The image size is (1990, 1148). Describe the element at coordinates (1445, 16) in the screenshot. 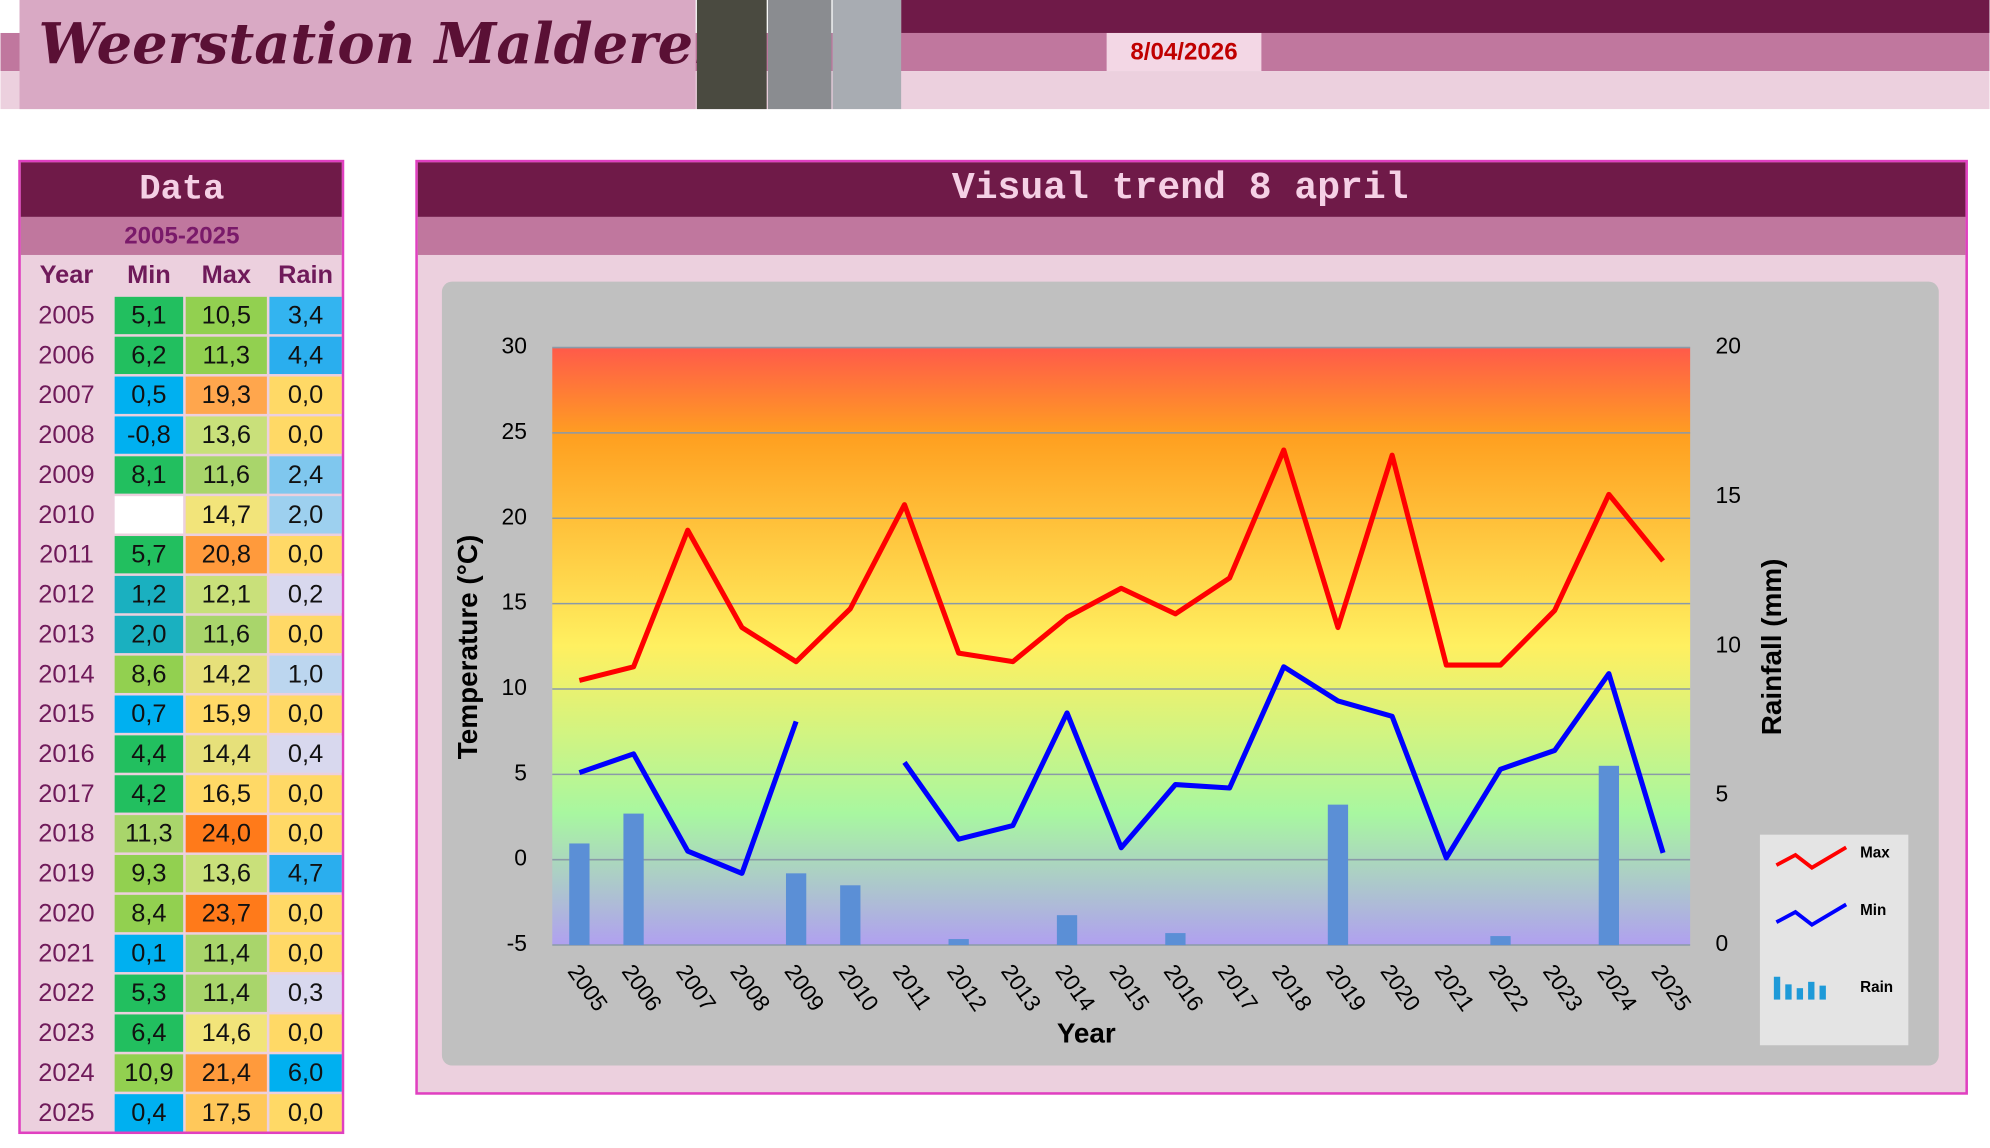

I see `top-bar` at that location.